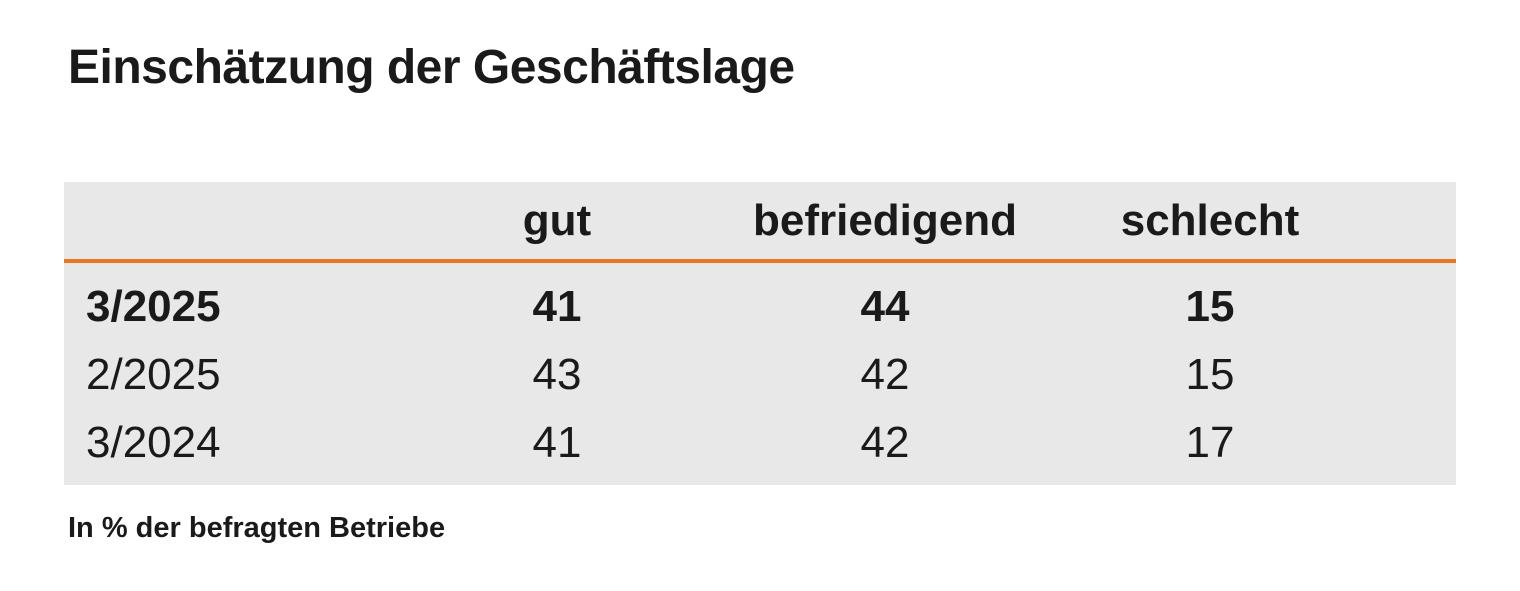 The width and height of the screenshot is (1520, 591). Describe the element at coordinates (885, 220) in the screenshot. I see `column-header: befriedigend` at that location.